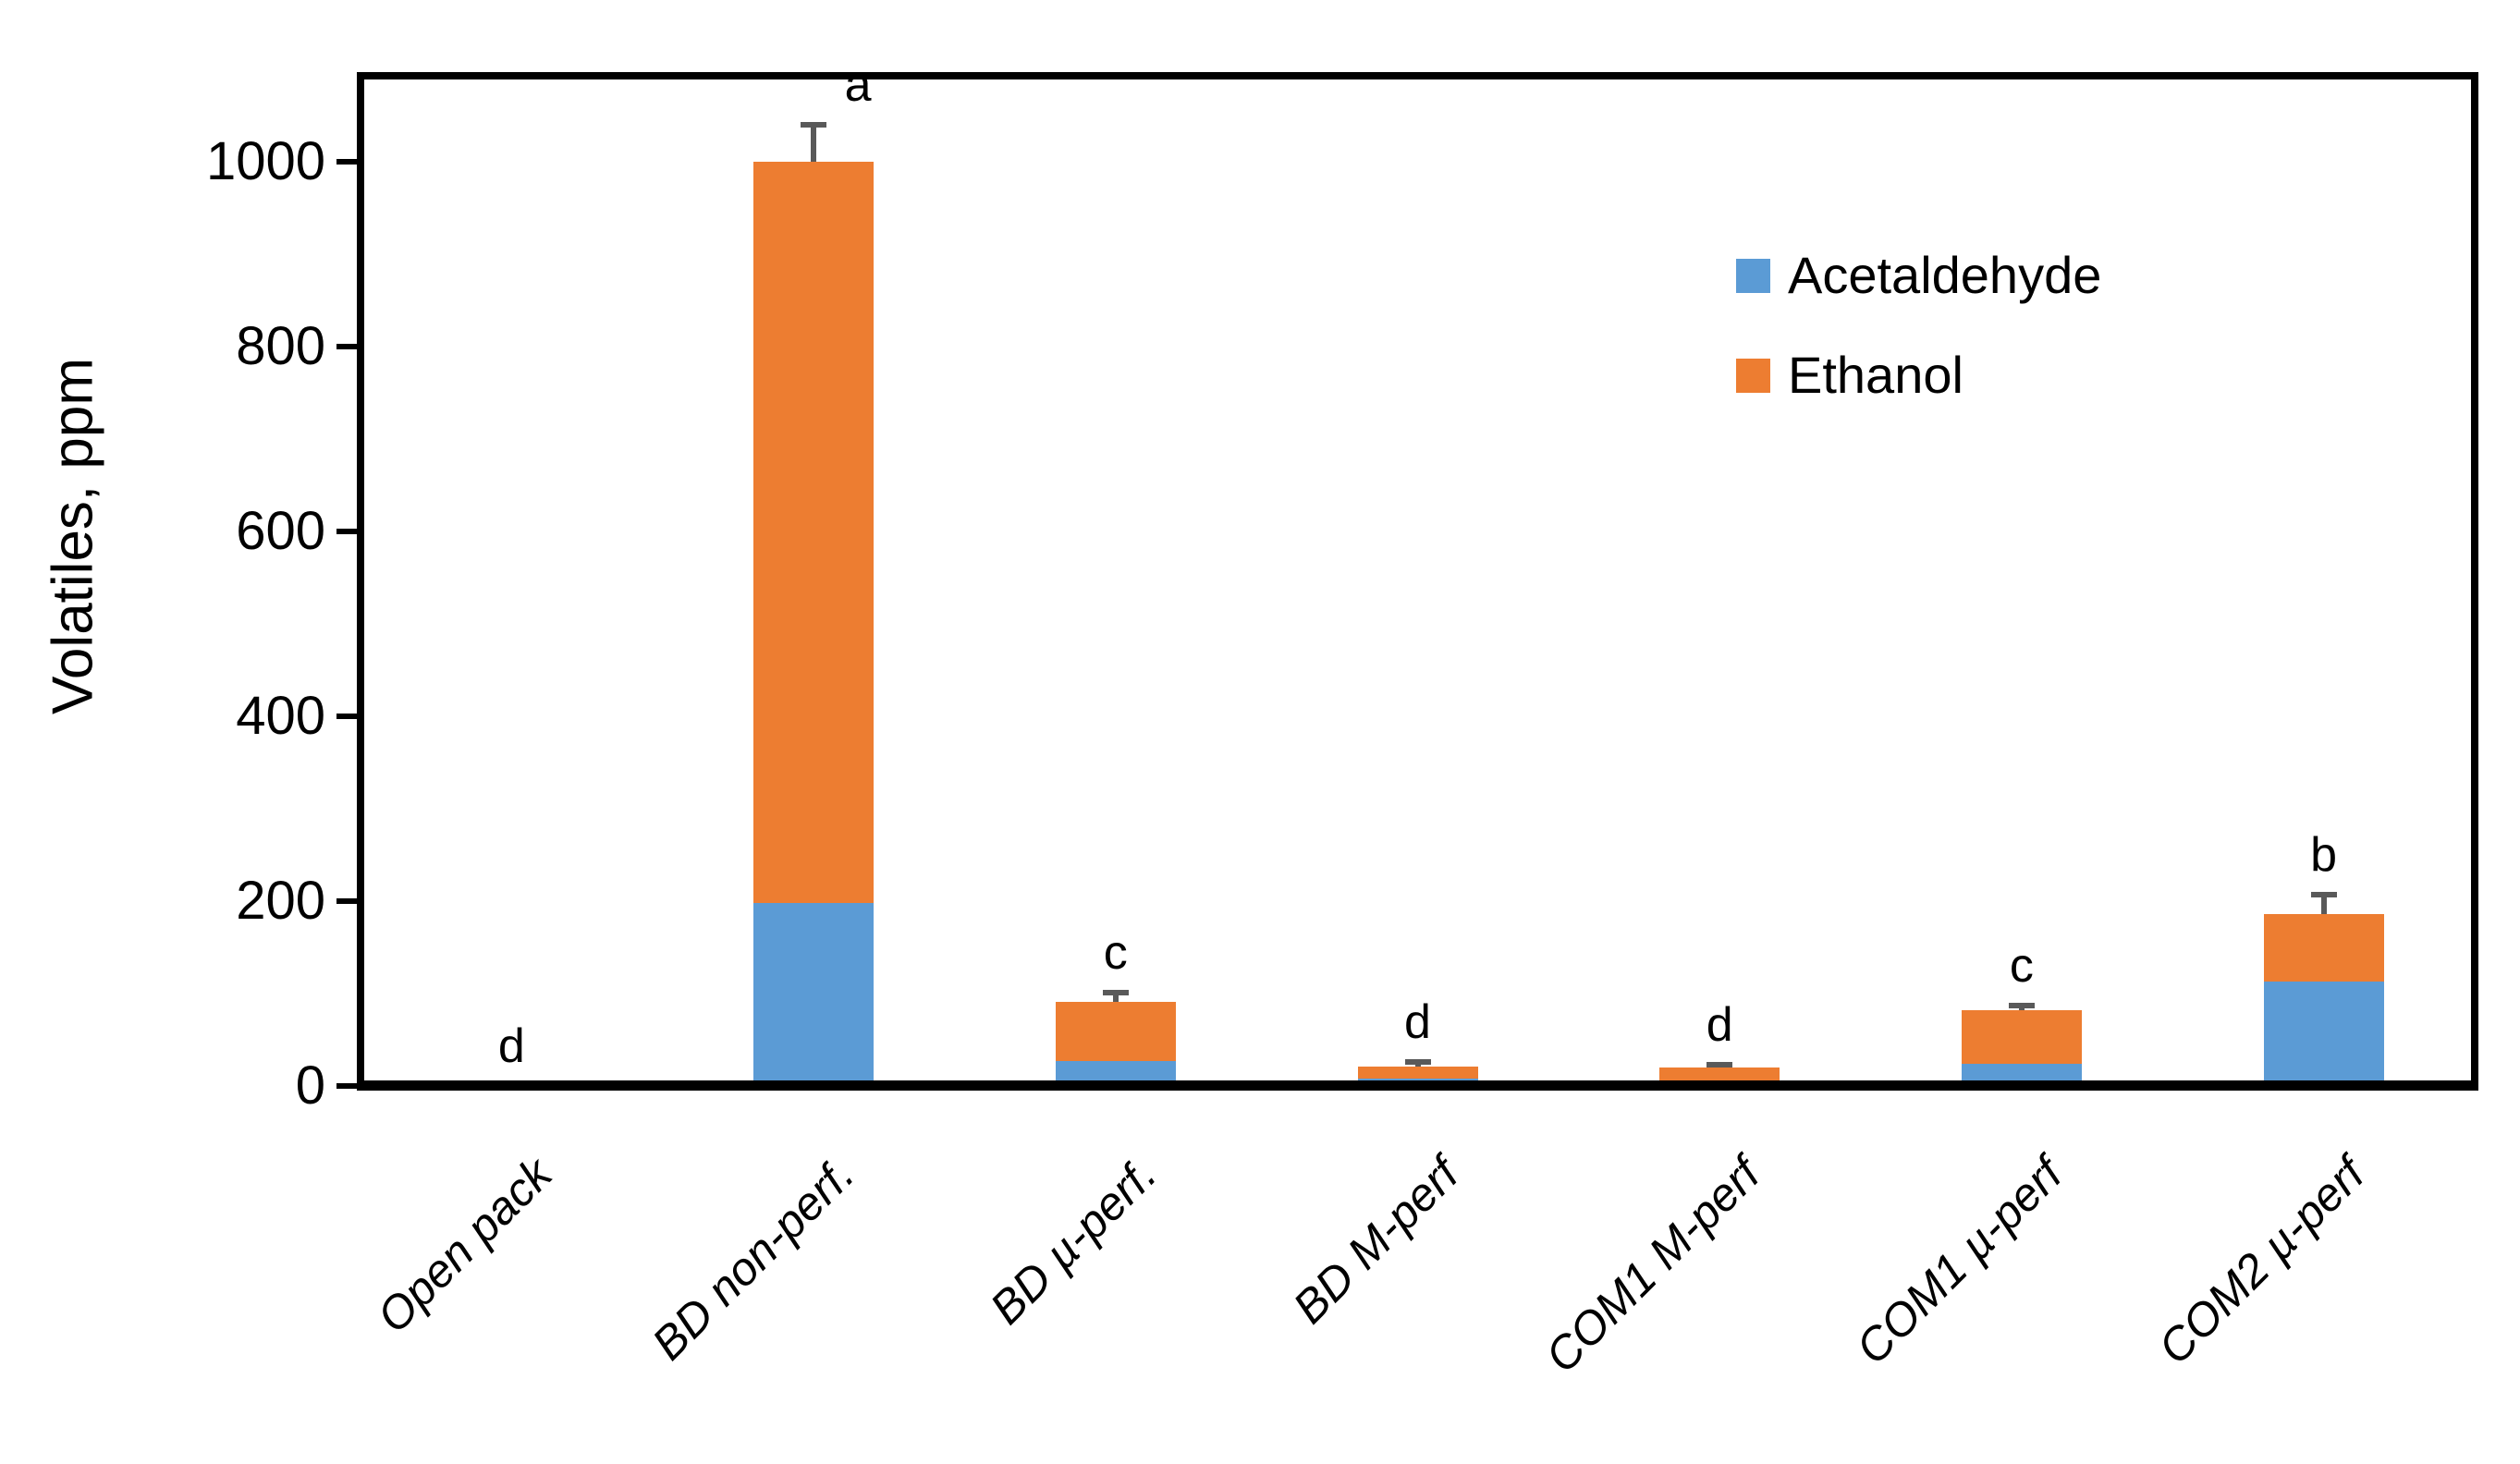 Image resolution: width=2520 pixels, height=1464 pixels. Describe the element at coordinates (1959, 1261) in the screenshot. I see `x-axis-category-label: COM1 µ-perf` at that location.